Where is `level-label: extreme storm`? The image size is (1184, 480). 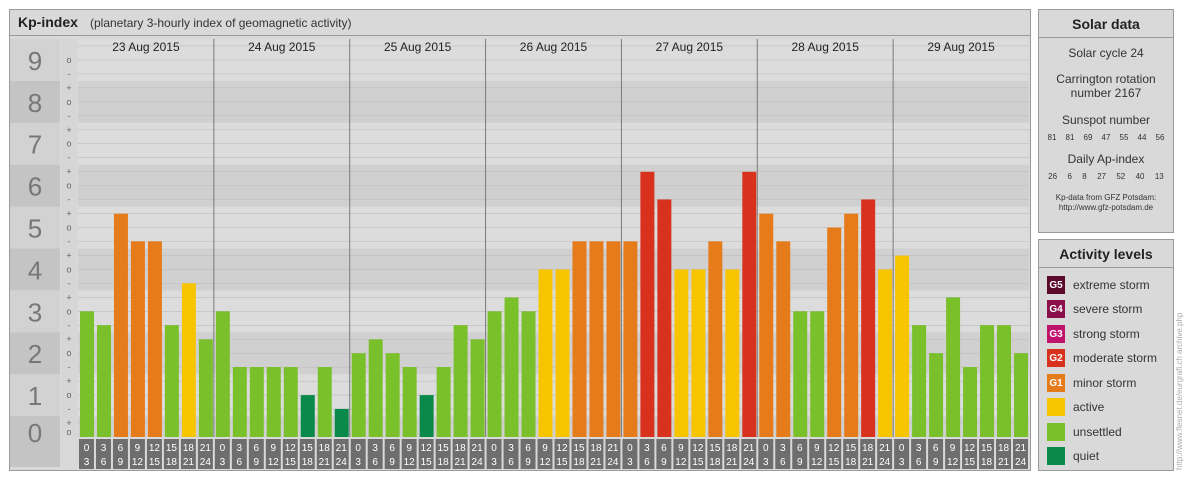
level-label: extreme storm is located at coordinates (1111, 285).